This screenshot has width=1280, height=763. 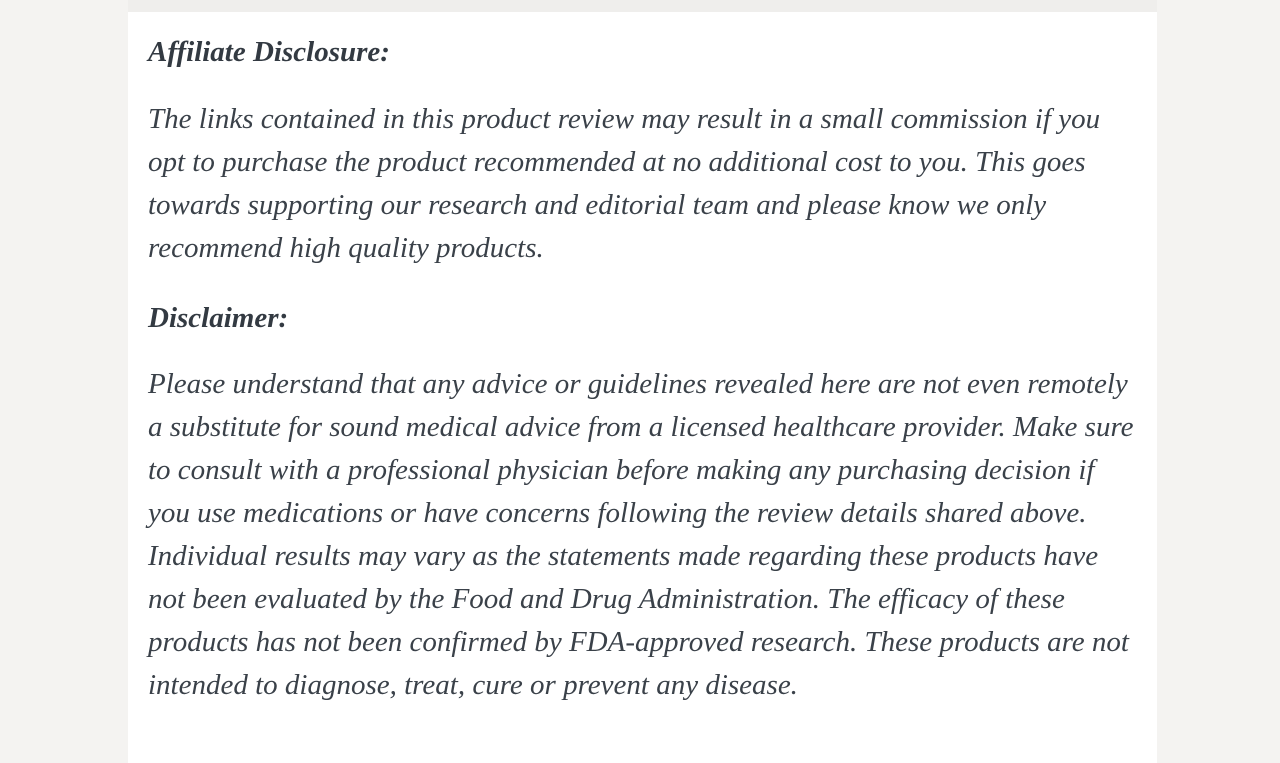 What do you see at coordinates (642, 6) in the screenshot?
I see `previous-section-divider` at bounding box center [642, 6].